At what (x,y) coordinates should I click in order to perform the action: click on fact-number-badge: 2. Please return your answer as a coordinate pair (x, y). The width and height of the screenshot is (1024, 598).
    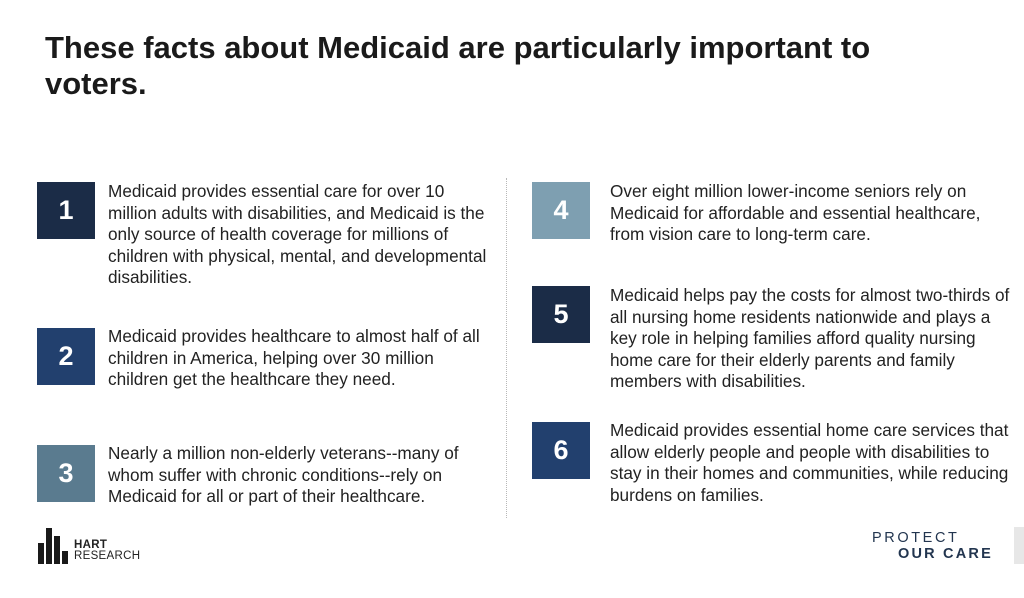
    Looking at the image, I should click on (66, 356).